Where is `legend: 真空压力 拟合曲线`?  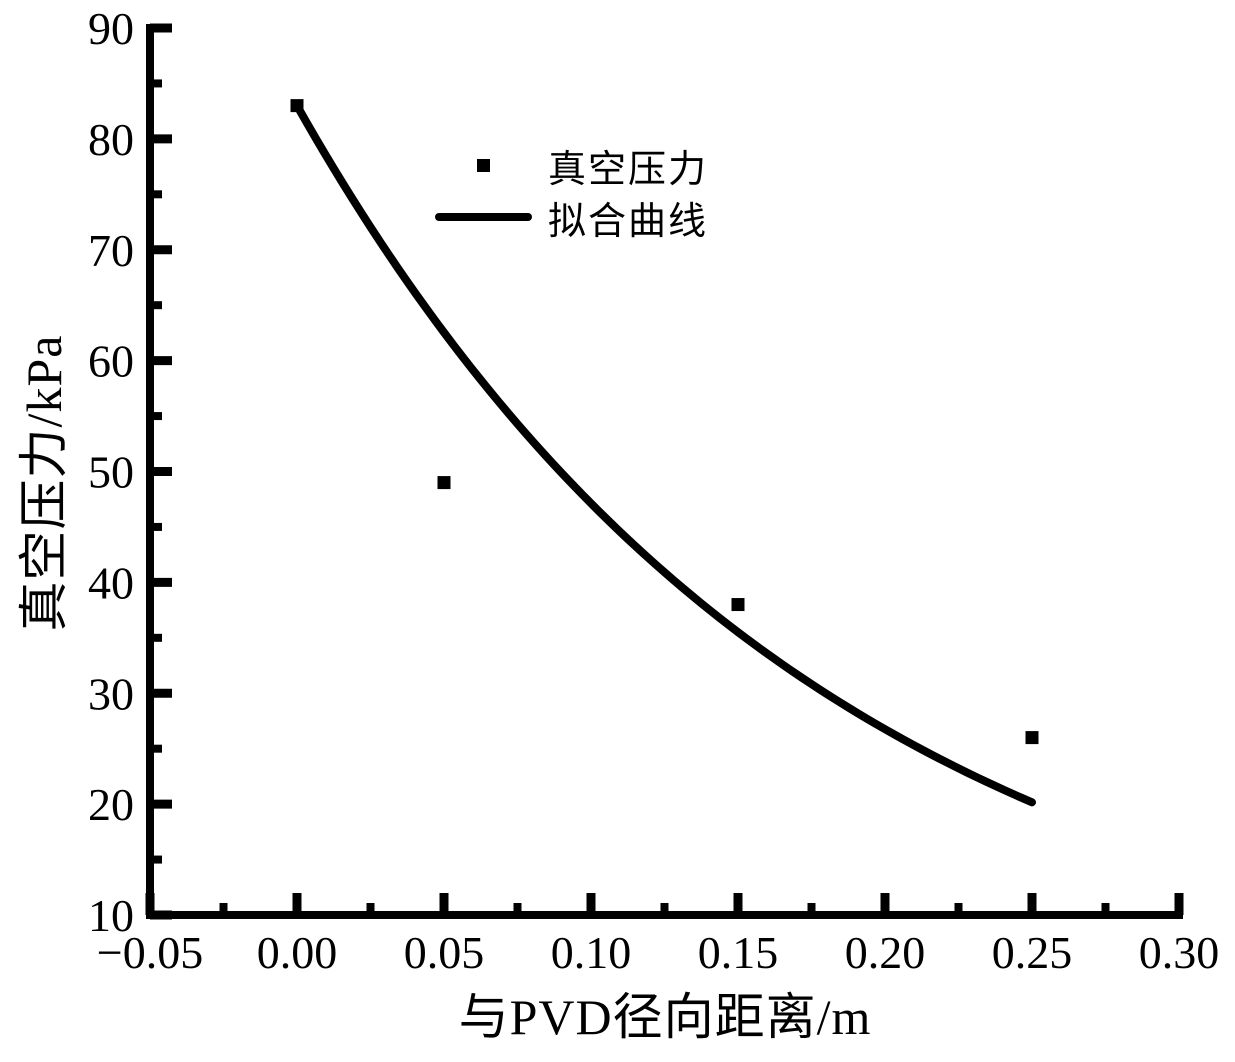 legend: 真空压力 拟合曲线 is located at coordinates (570, 191).